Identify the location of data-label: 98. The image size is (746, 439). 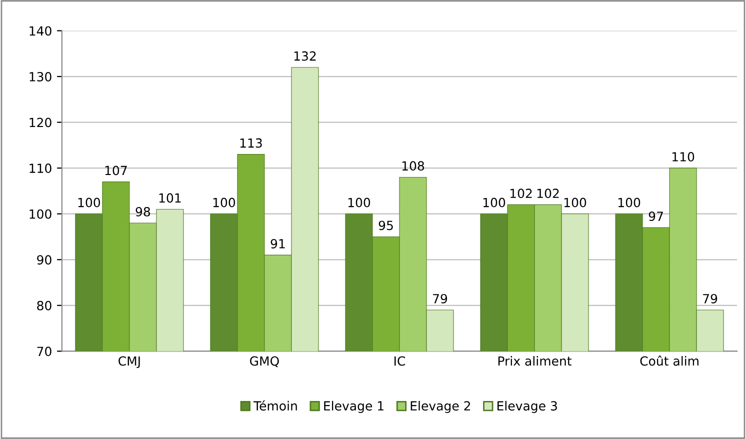
(143, 211).